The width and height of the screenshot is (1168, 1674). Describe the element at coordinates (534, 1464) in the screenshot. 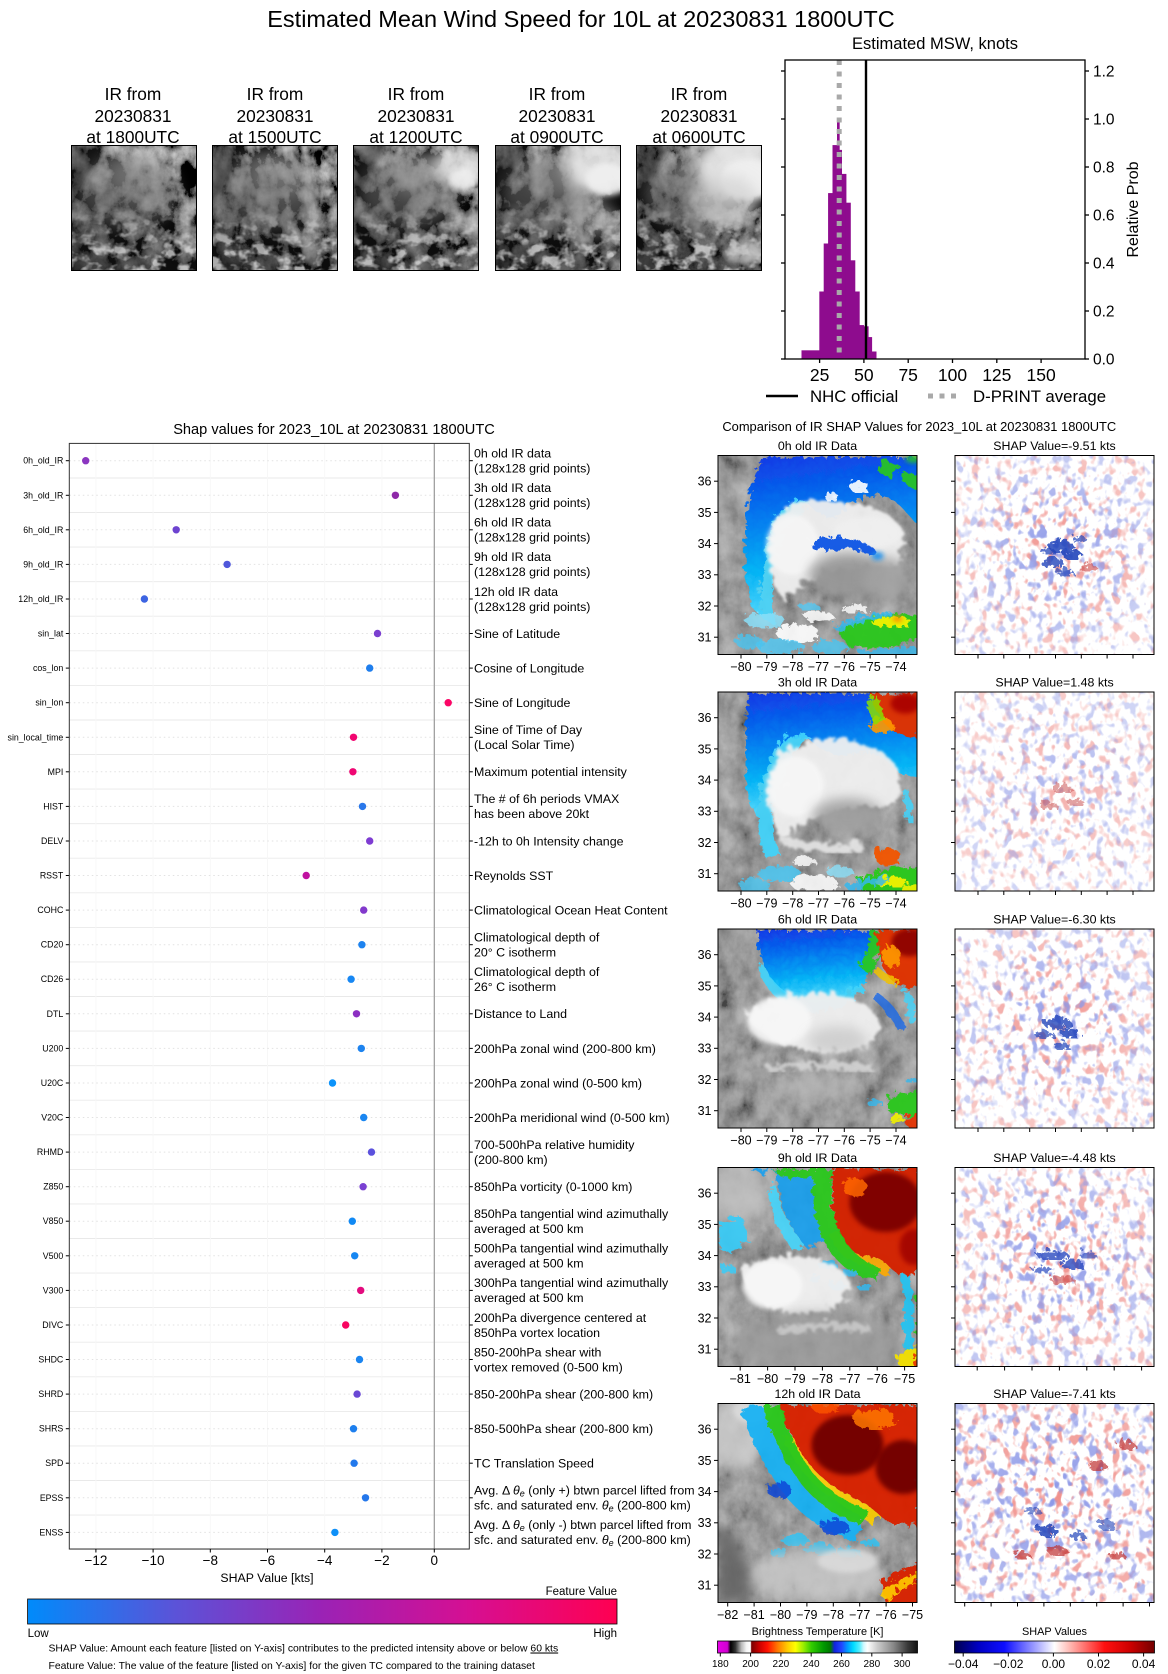

I see `svg-text: TC Translation Speed` at that location.